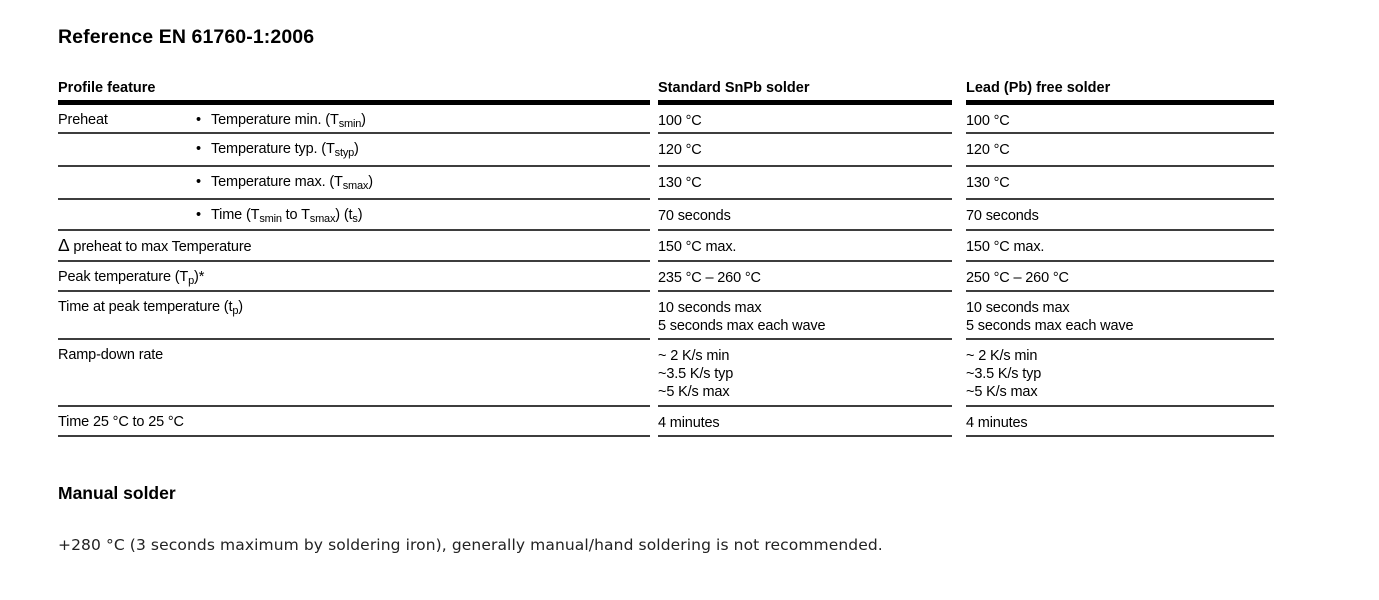 The height and width of the screenshot is (600, 1379). What do you see at coordinates (1120, 246) in the screenshot?
I see `leadfree-value-cell: 150 °C max.` at bounding box center [1120, 246].